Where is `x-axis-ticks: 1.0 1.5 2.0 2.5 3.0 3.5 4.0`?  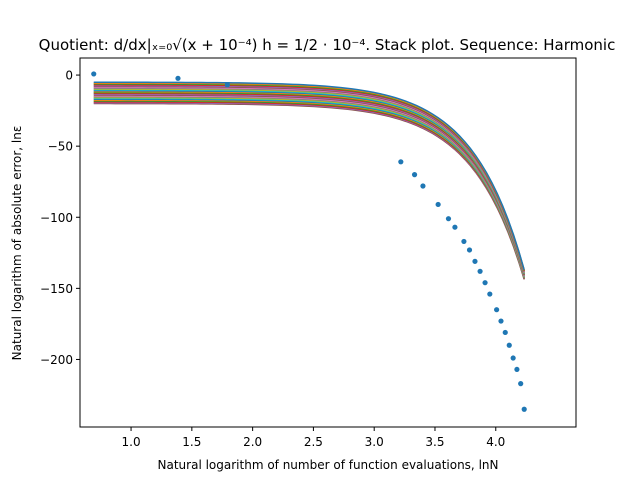 x-axis-ticks: 1.0 1.5 2.0 2.5 3.0 3.5 4.0 is located at coordinates (313, 438).